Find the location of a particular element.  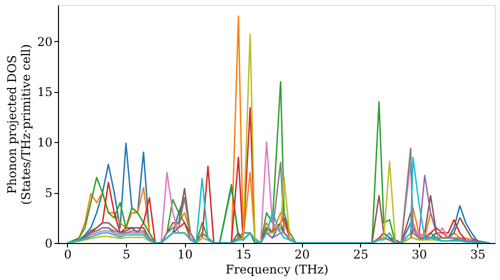

x-tick-label: 5 is located at coordinates (126, 255).